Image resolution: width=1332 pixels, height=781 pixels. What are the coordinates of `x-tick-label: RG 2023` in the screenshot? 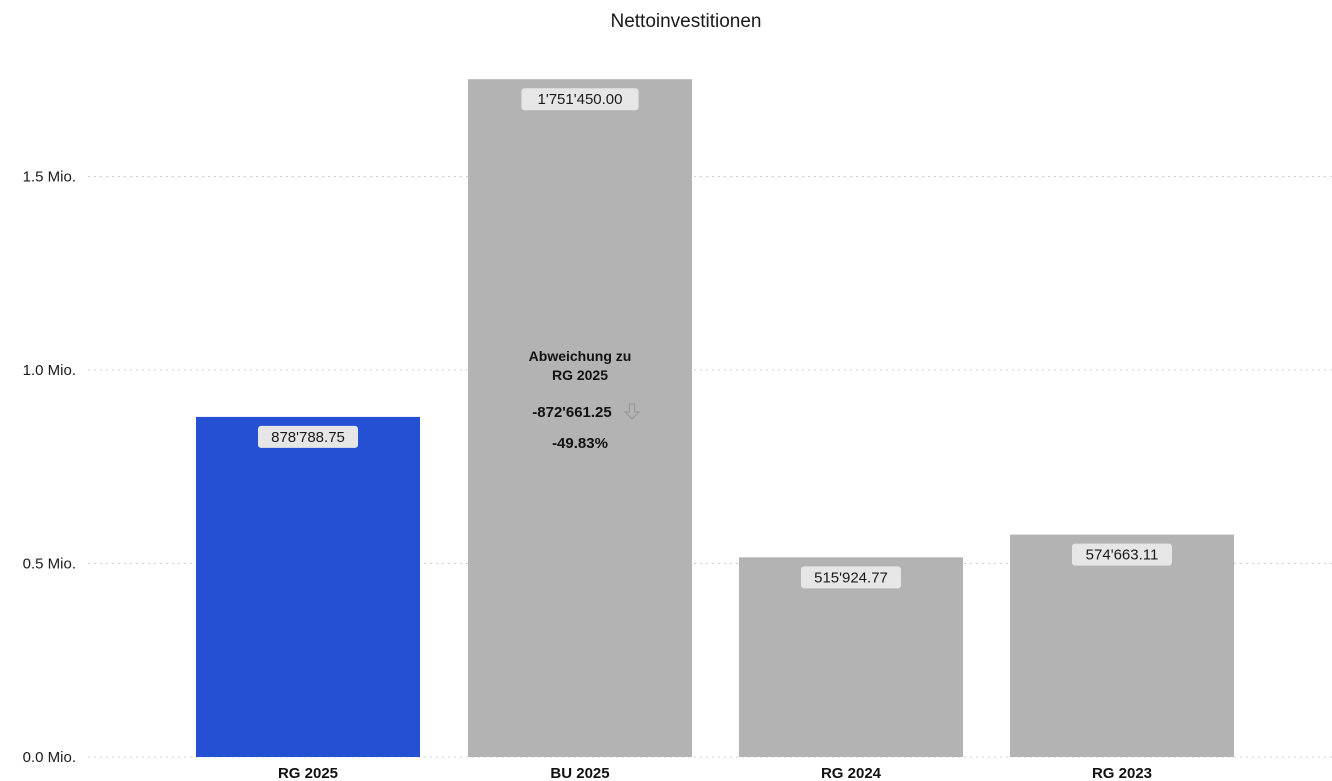 It's located at (1122, 773).